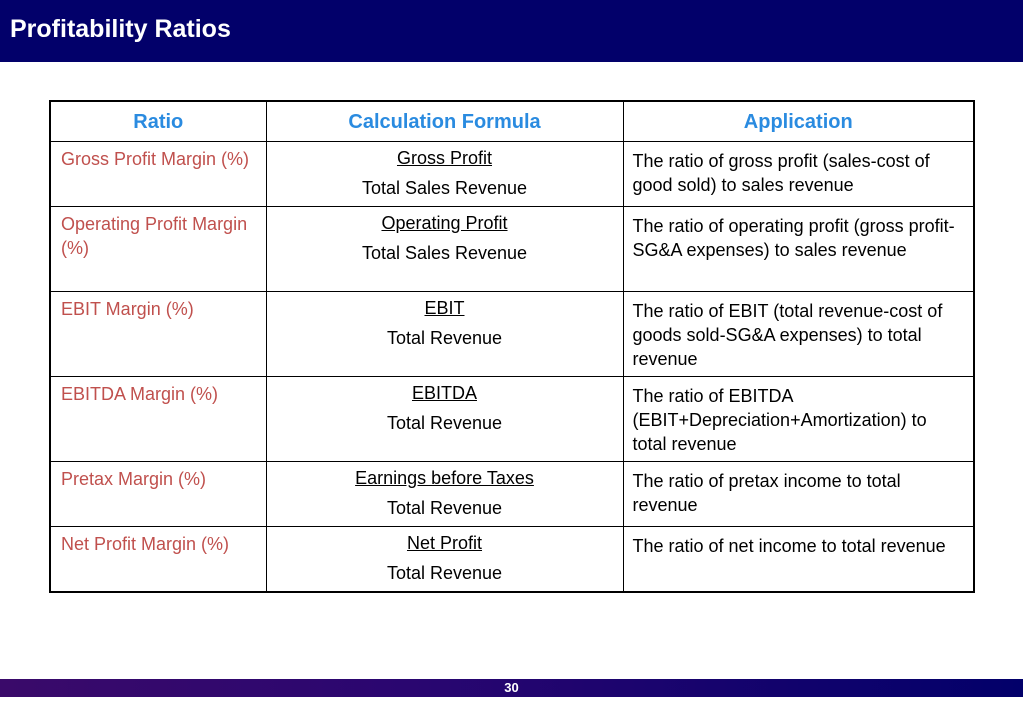 This screenshot has height=708, width=1023. Describe the element at coordinates (444, 559) in the screenshot. I see `formula-cell: Net Profit Total Revenue` at that location.